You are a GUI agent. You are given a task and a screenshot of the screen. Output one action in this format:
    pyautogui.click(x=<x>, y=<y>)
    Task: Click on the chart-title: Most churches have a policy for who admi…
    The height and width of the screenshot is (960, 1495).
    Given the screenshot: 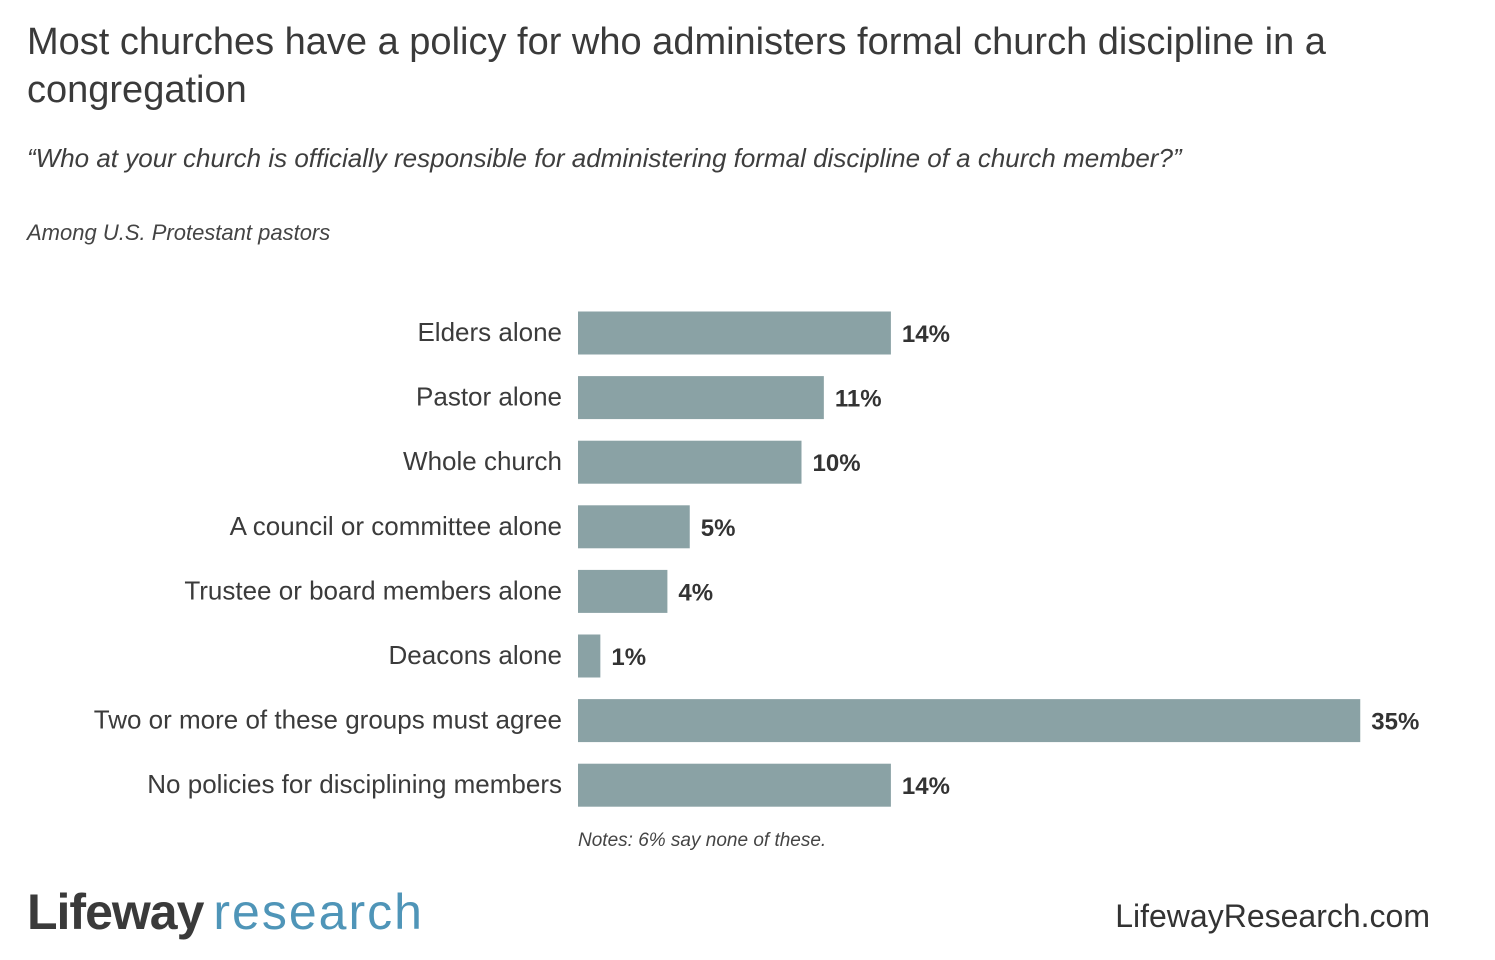 What is the action you would take?
    pyautogui.click(x=676, y=66)
    